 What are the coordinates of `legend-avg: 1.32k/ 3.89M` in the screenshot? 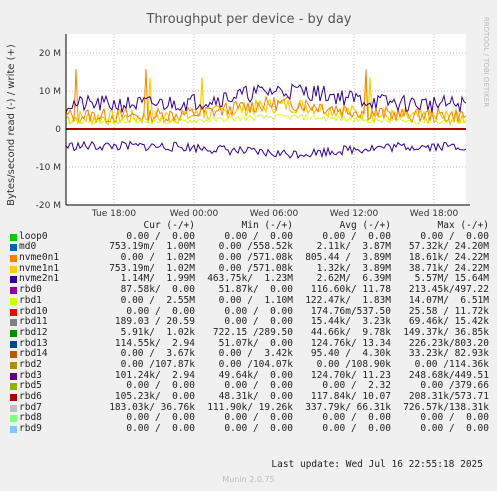 It's located at (353, 268).